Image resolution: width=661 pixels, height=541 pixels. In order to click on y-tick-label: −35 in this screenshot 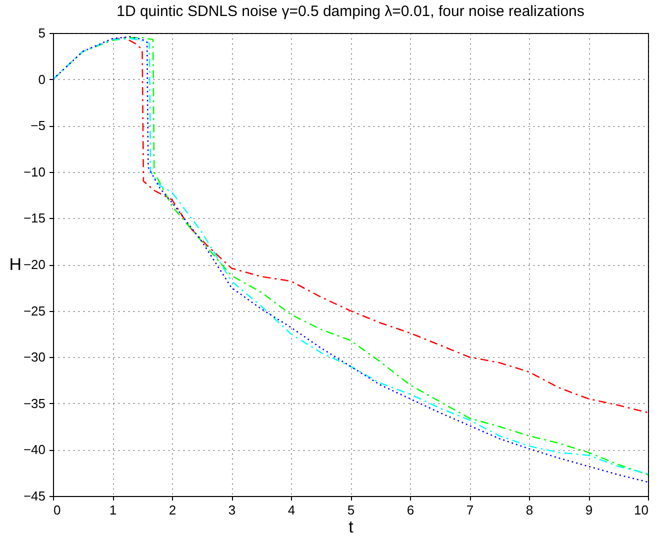, I will do `click(34, 403)`.